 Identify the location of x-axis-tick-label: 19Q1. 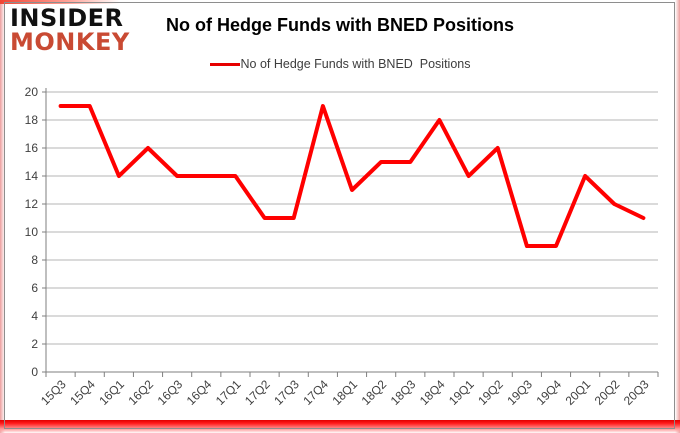
(461, 392).